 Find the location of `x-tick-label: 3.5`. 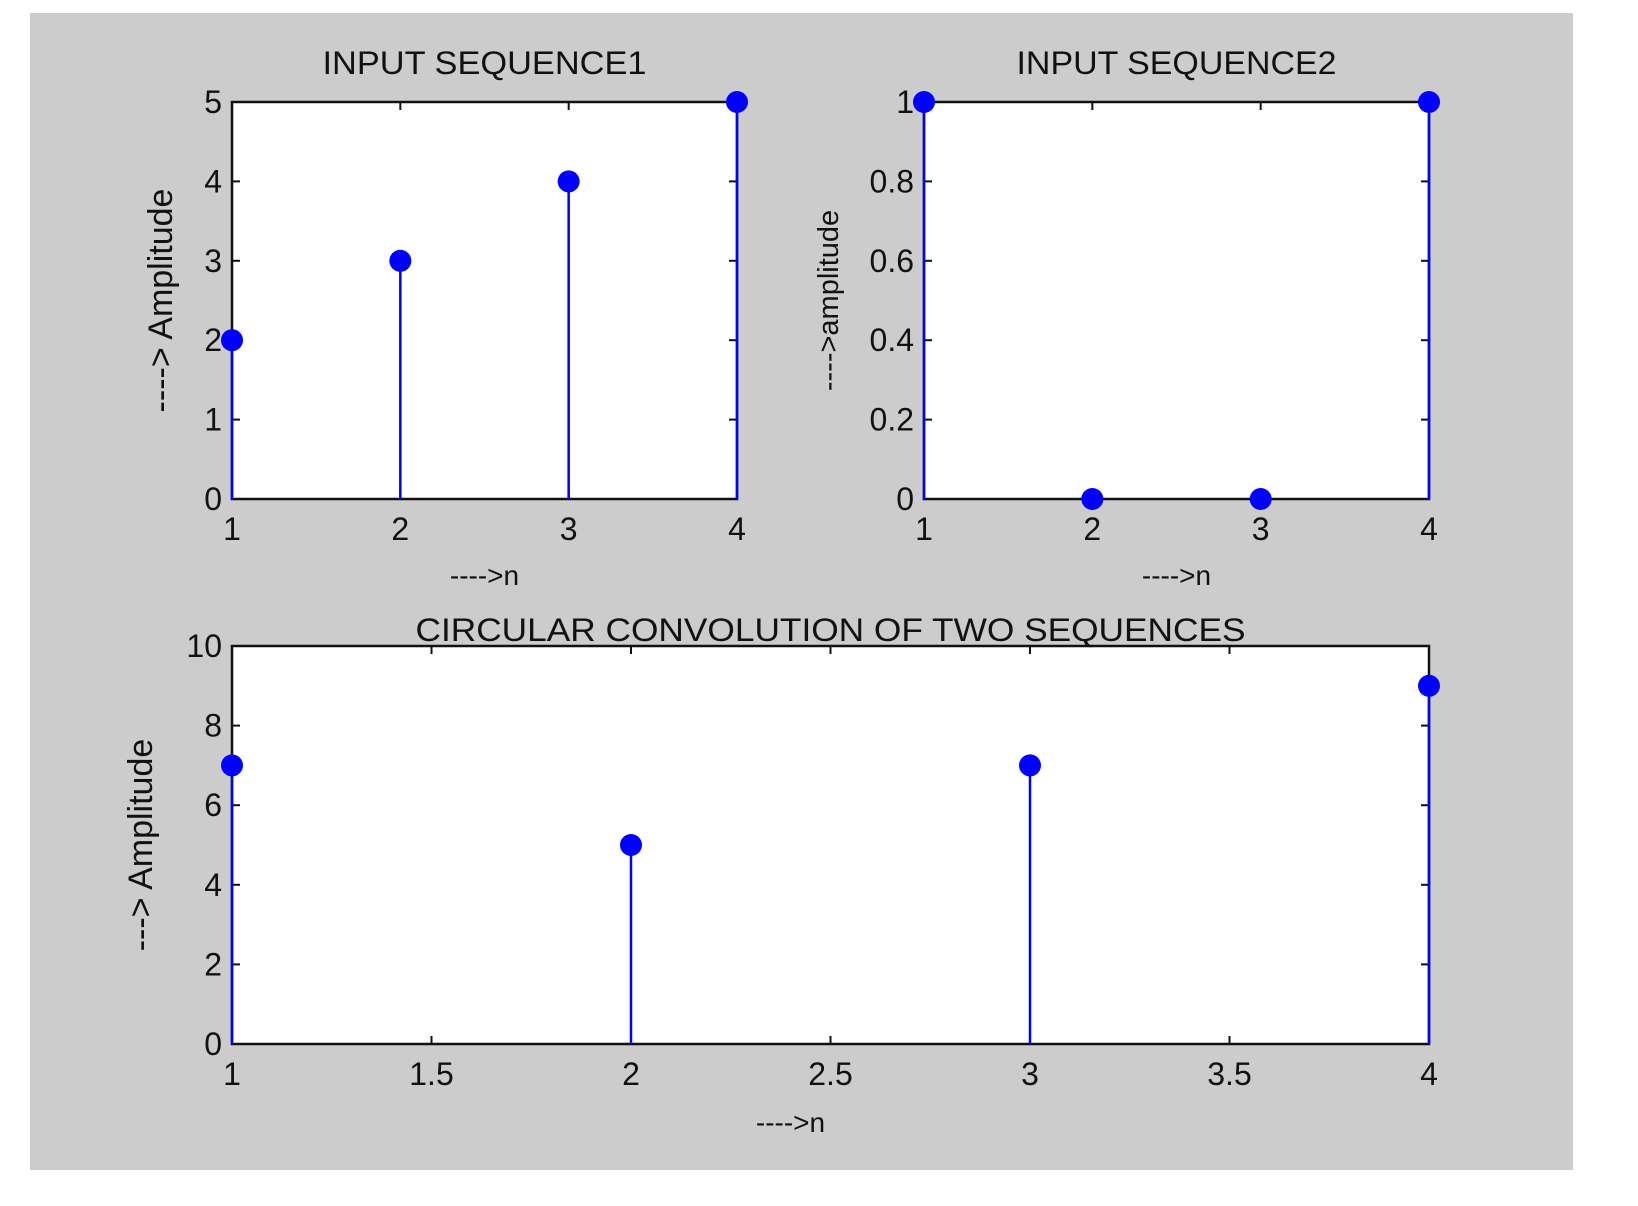

x-tick-label: 3.5 is located at coordinates (1229, 1074).